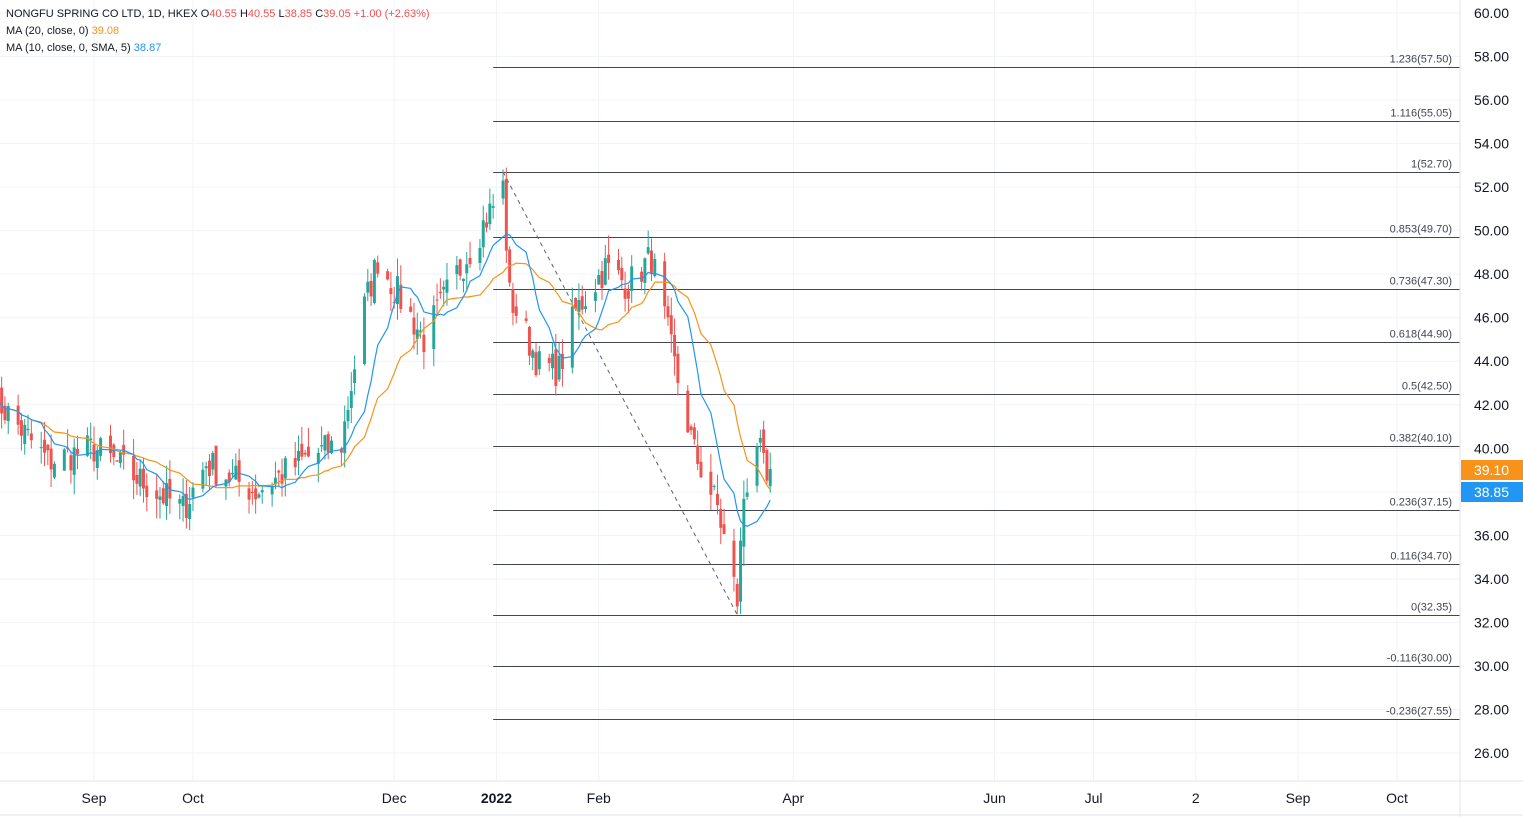 The image size is (1523, 817). I want to click on ma10-label: MA (10, close, 0, SMA, 5), so click(68, 48).